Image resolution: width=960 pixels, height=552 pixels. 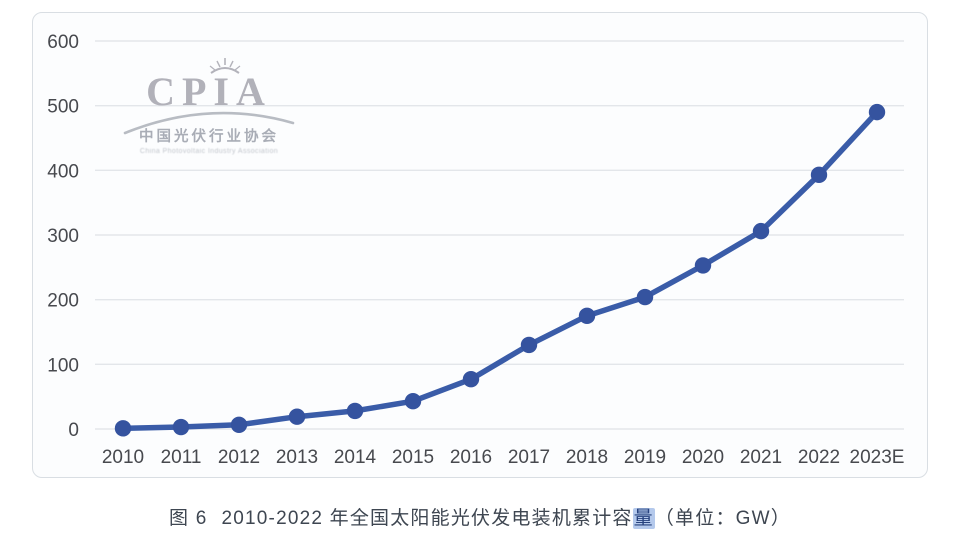 I want to click on x-tick-label: 2010, so click(x=123, y=457).